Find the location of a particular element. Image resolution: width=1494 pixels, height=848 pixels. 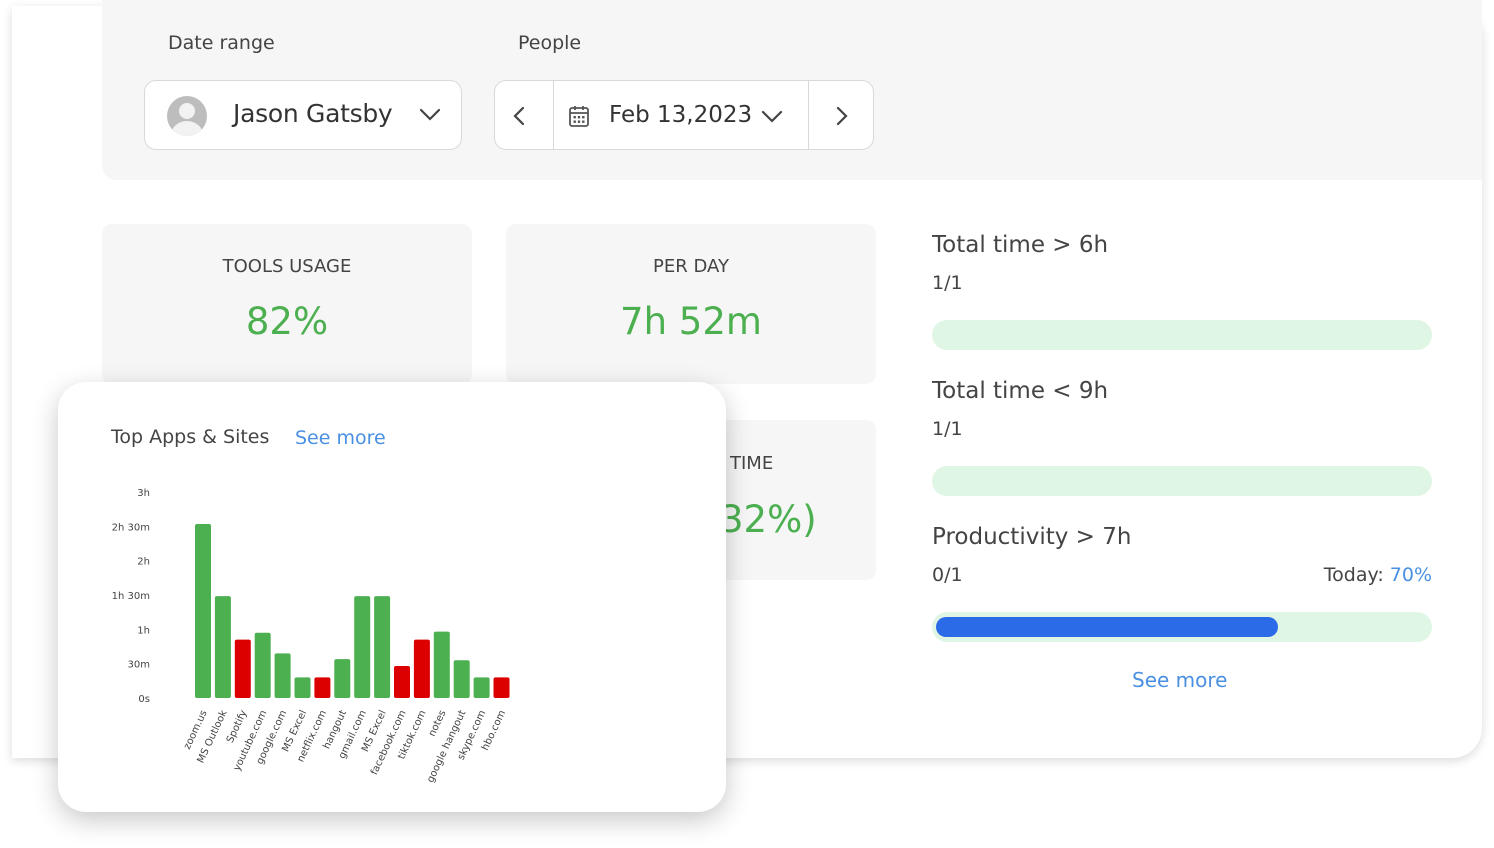

productivity-progress-fill is located at coordinates (1107, 627).